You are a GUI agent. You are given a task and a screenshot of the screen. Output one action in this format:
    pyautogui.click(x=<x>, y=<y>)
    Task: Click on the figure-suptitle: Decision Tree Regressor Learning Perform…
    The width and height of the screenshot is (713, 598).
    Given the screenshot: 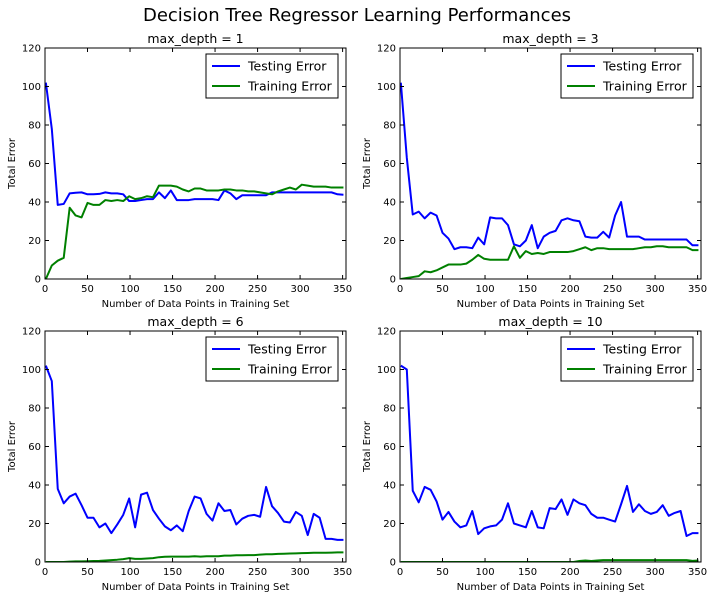 What is the action you would take?
    pyautogui.click(x=357, y=15)
    